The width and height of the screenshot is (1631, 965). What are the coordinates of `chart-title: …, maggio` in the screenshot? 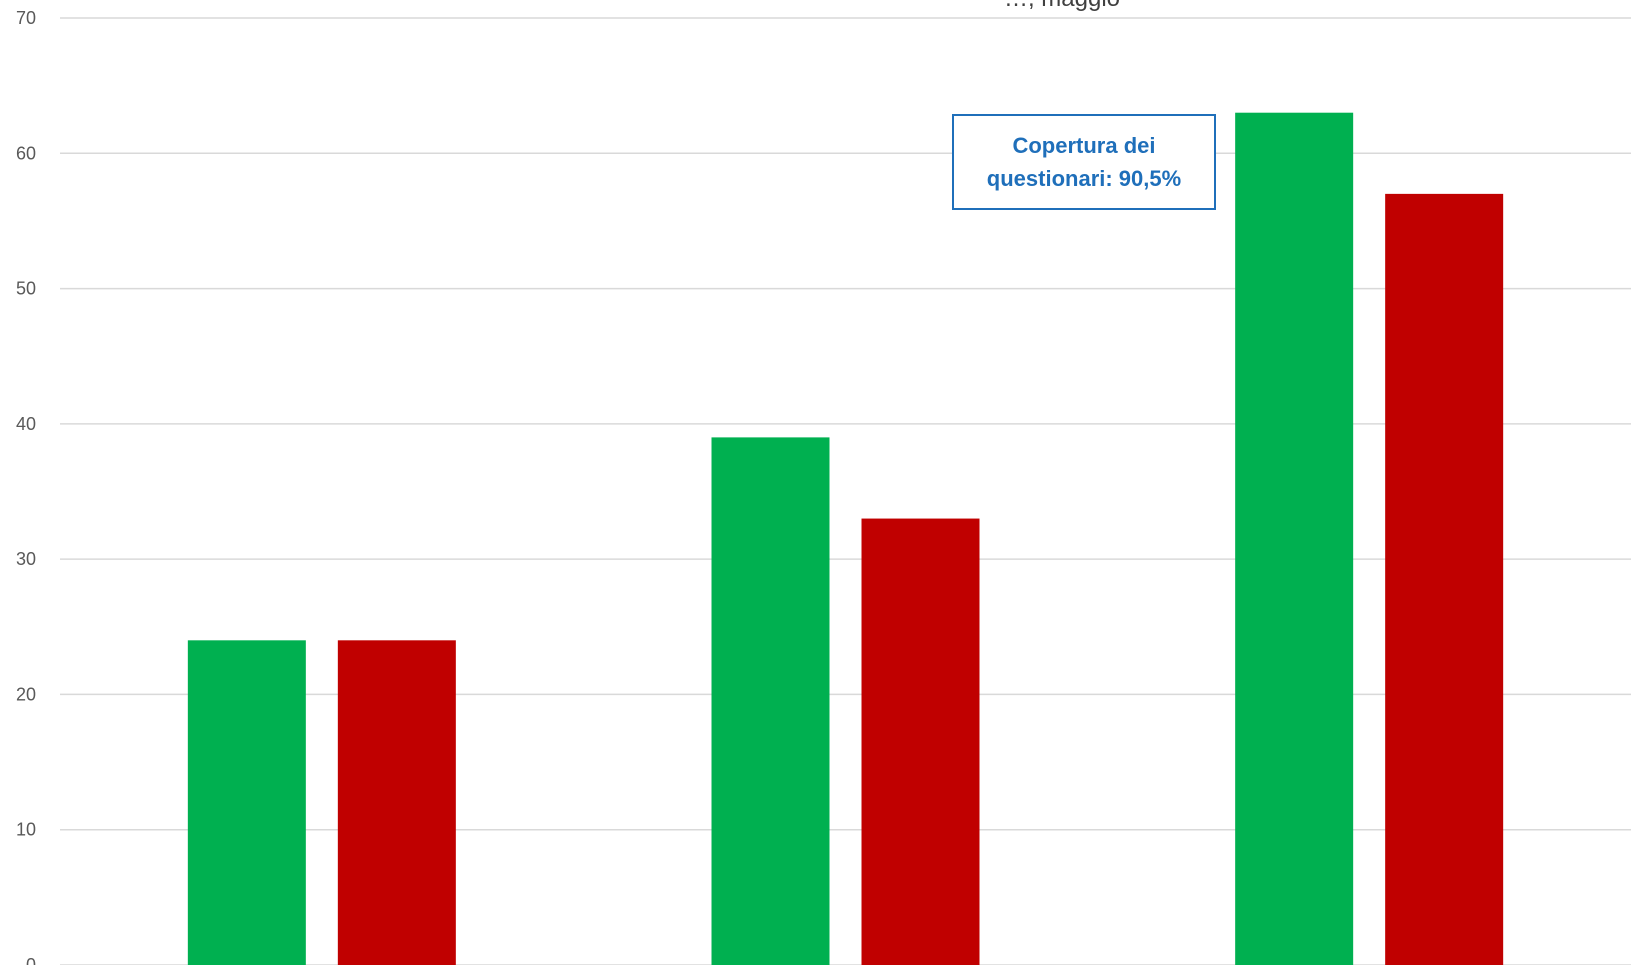 It's located at (1062, 6).